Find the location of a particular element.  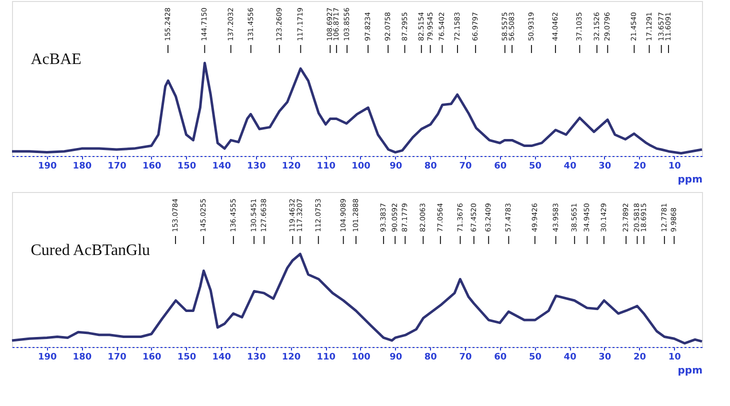

chart-title: AcBAE is located at coordinates (56, 59).